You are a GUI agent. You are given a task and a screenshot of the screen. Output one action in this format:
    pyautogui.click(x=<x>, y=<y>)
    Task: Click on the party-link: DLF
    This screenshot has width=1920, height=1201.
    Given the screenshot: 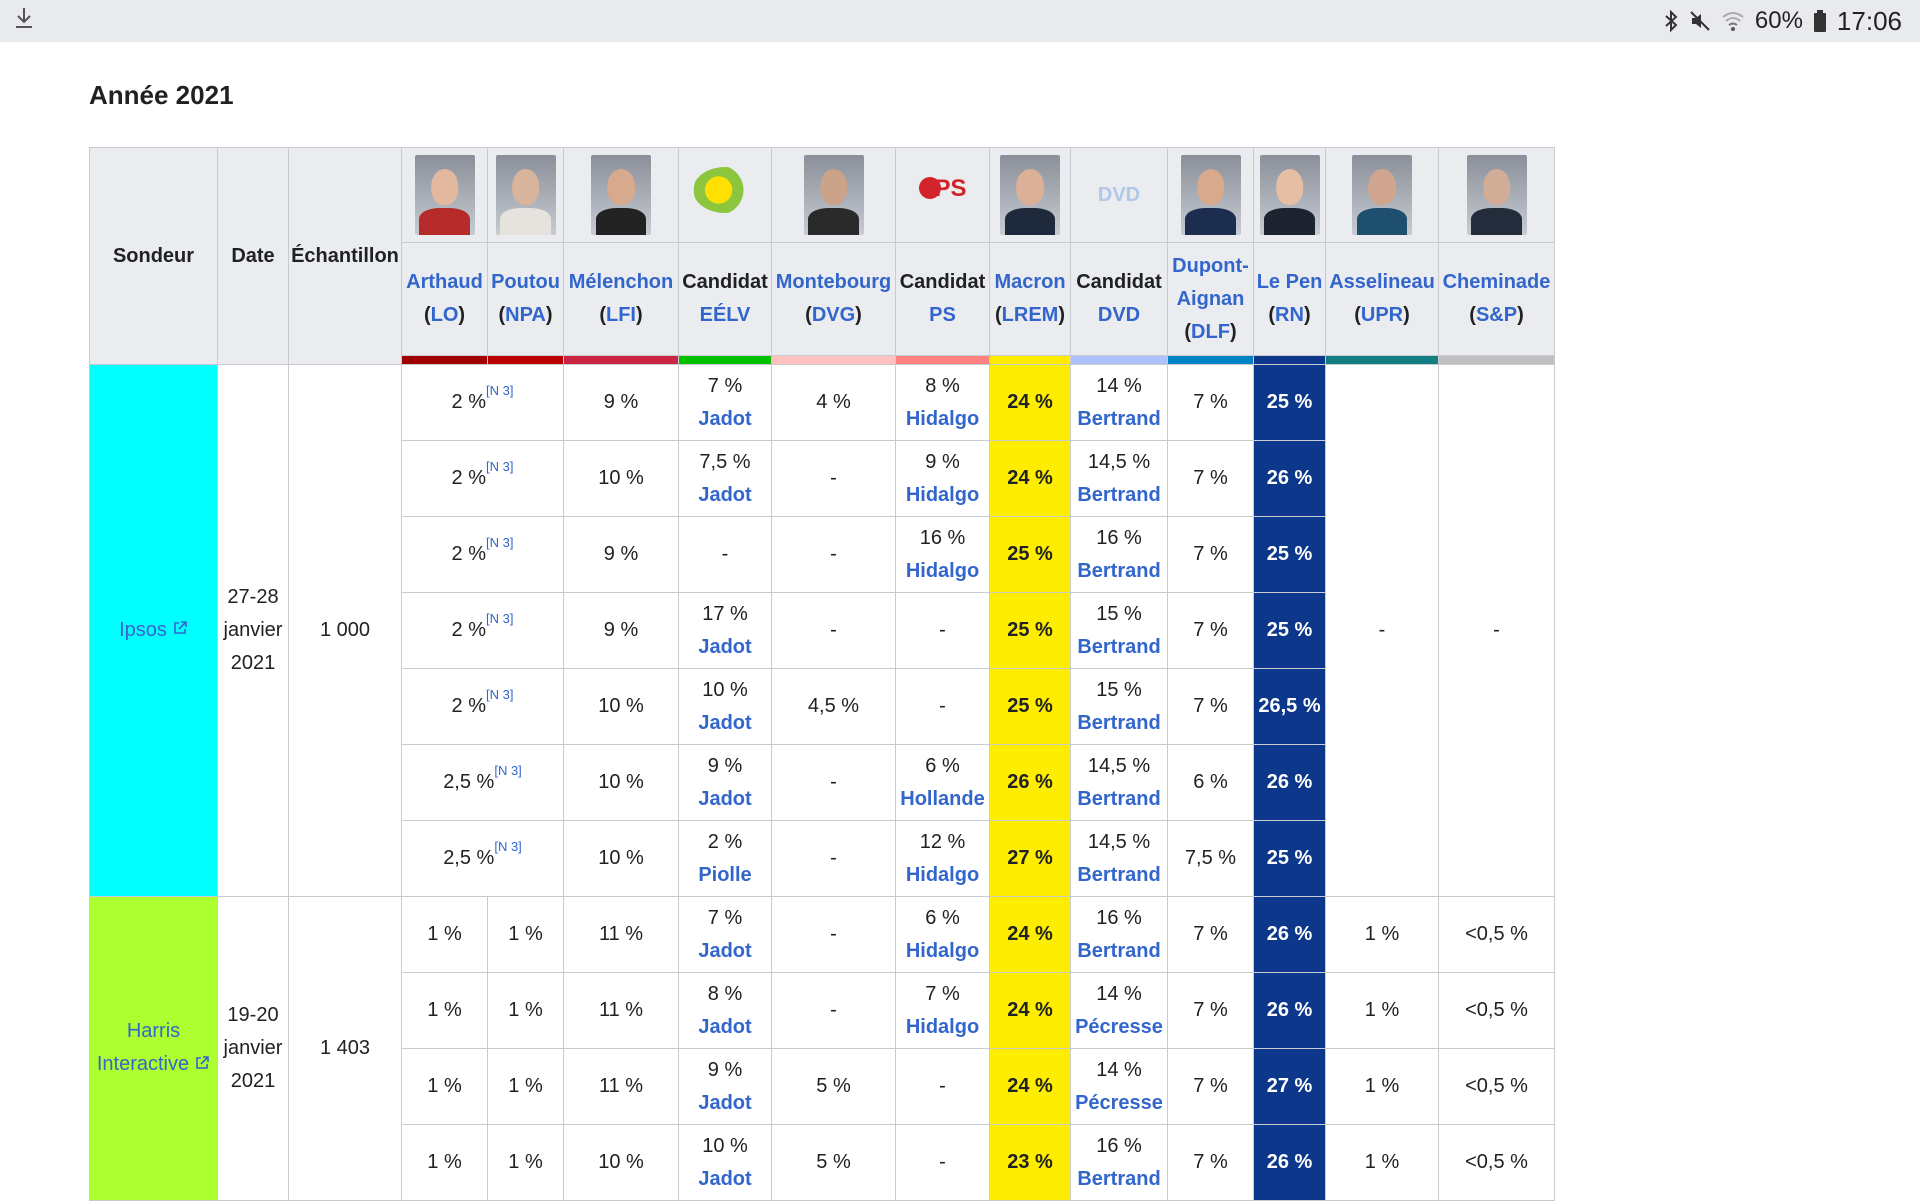 What is the action you would take?
    pyautogui.click(x=1210, y=331)
    